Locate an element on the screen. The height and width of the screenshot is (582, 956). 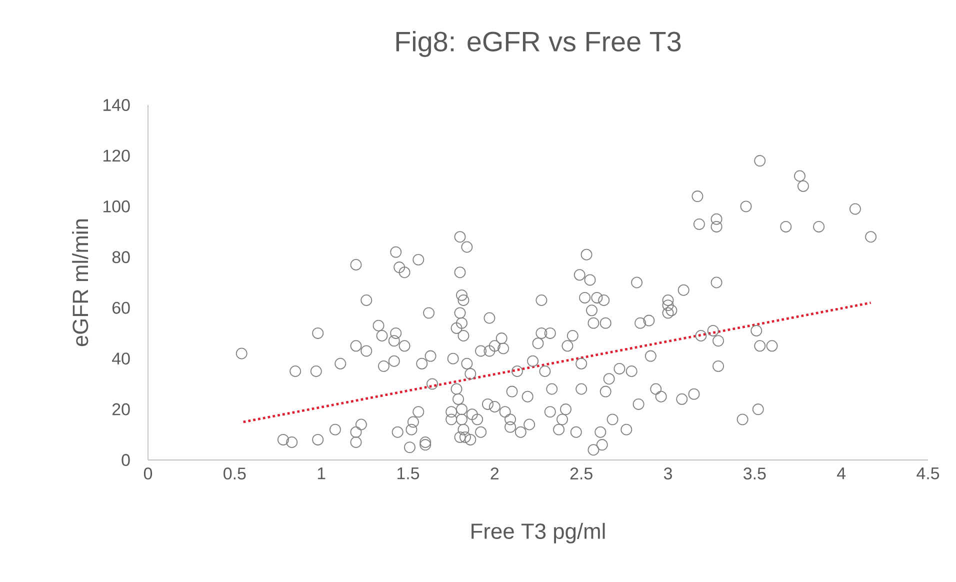
y-axis-title: eGFR ml/min is located at coordinates (80, 282).